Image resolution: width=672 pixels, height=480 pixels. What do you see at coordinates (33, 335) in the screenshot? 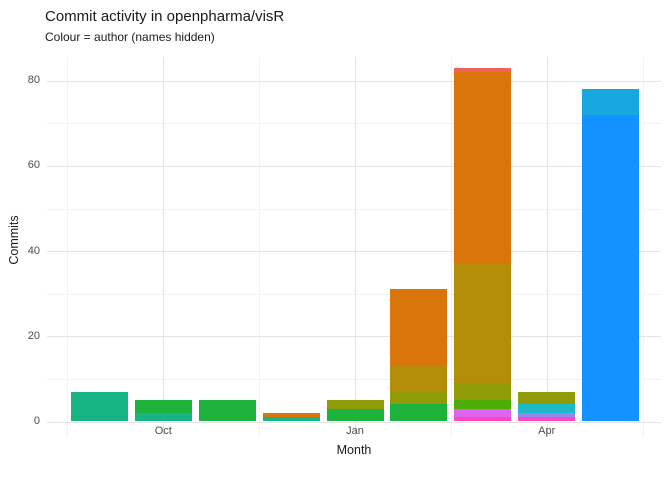
I see `y-tick-label-20: 20` at bounding box center [33, 335].